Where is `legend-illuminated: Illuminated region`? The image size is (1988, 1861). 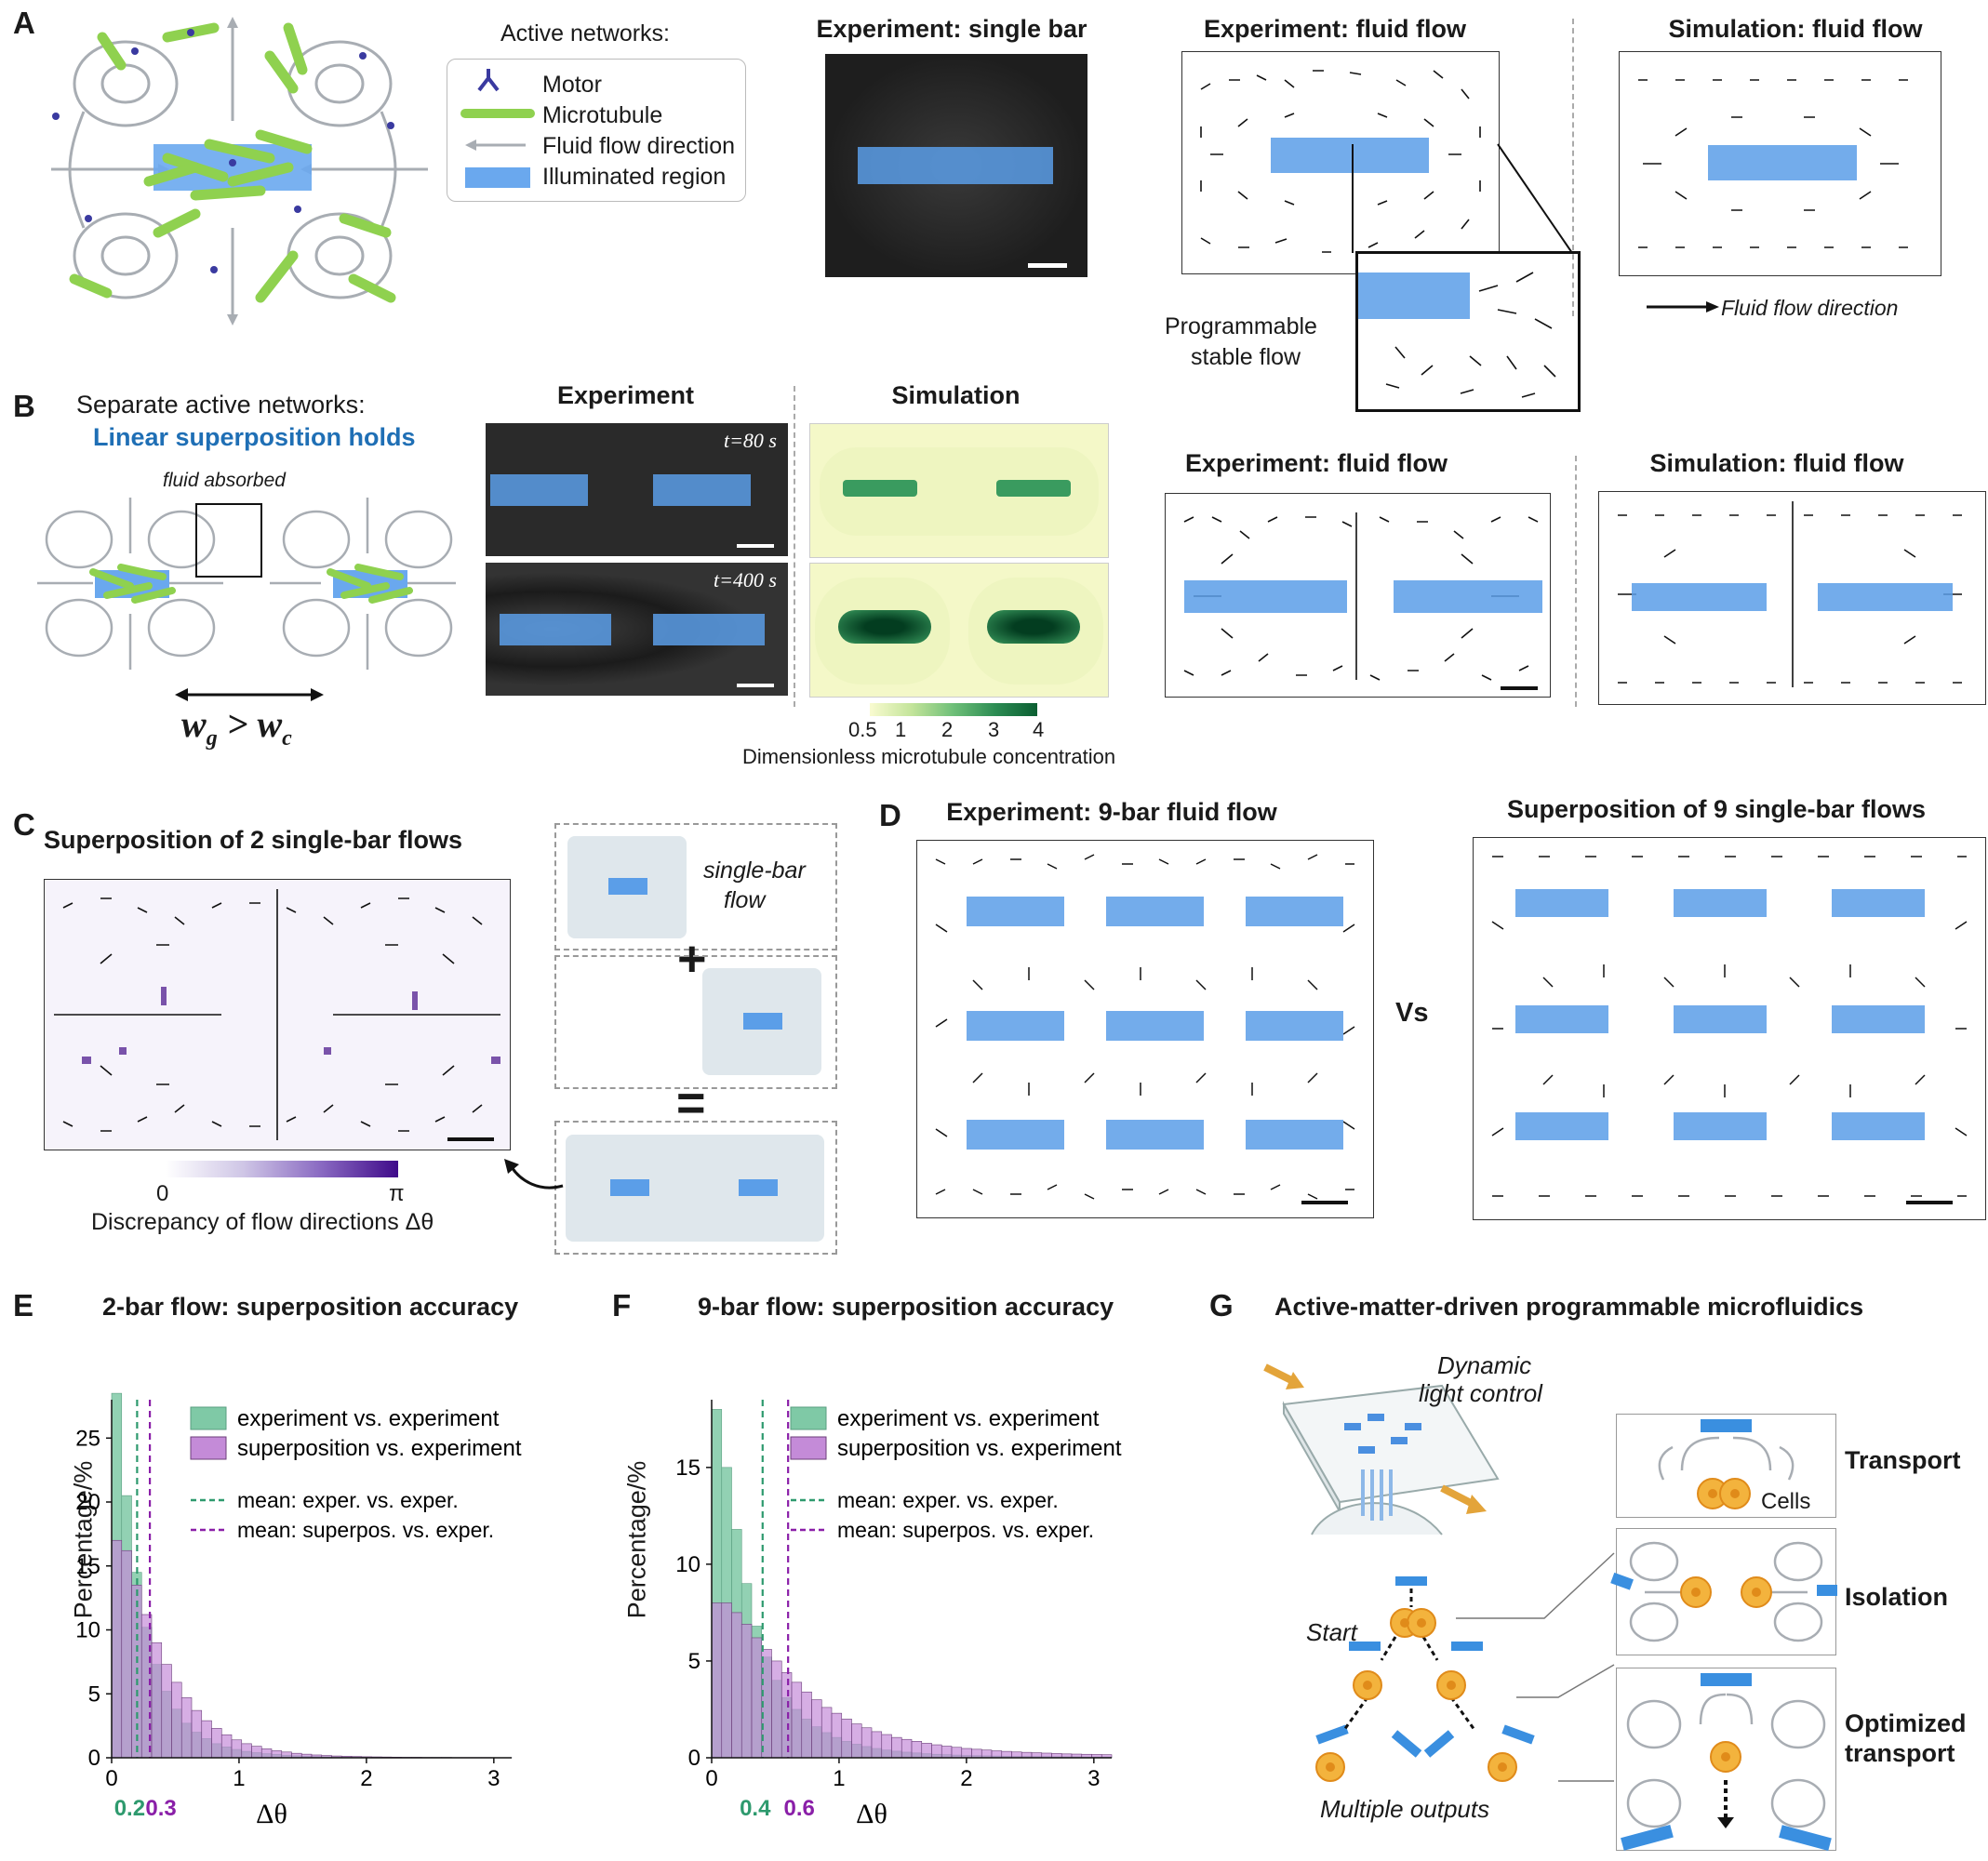
legend-illuminated: Illuminated region is located at coordinates (635, 177).